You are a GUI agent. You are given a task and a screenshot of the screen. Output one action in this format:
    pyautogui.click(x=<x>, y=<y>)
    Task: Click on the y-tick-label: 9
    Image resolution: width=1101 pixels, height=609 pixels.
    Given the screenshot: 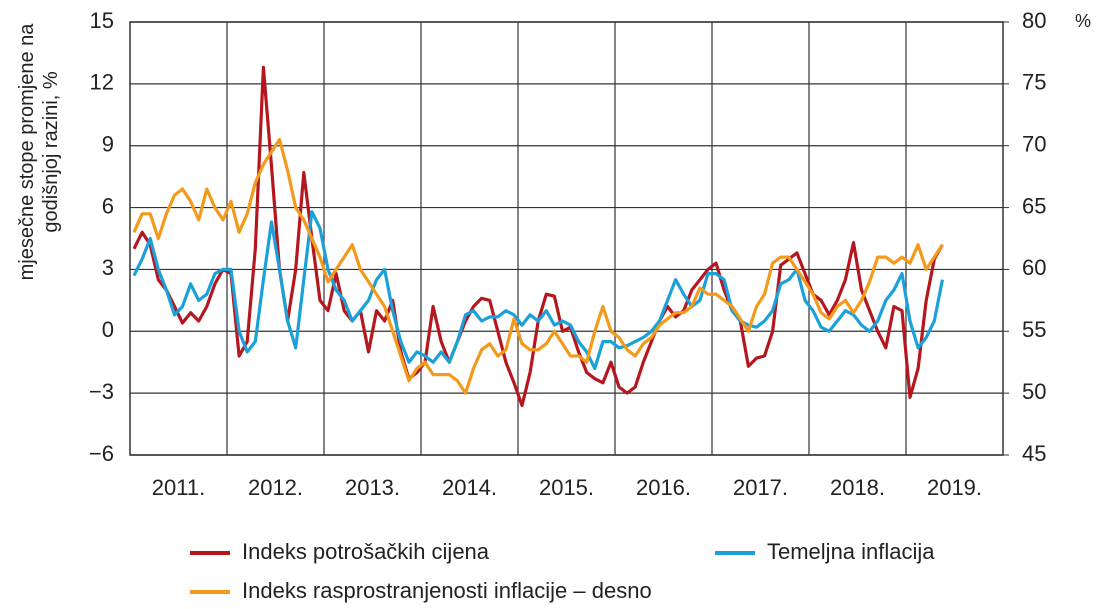 What is the action you would take?
    pyautogui.click(x=108, y=144)
    